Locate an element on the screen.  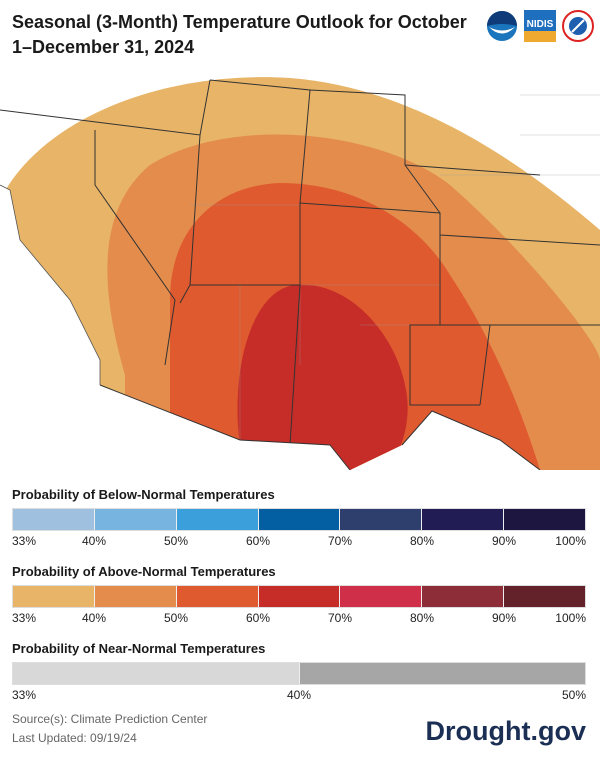
near-ticks: 33% 40% 50% is located at coordinates (299, 696).